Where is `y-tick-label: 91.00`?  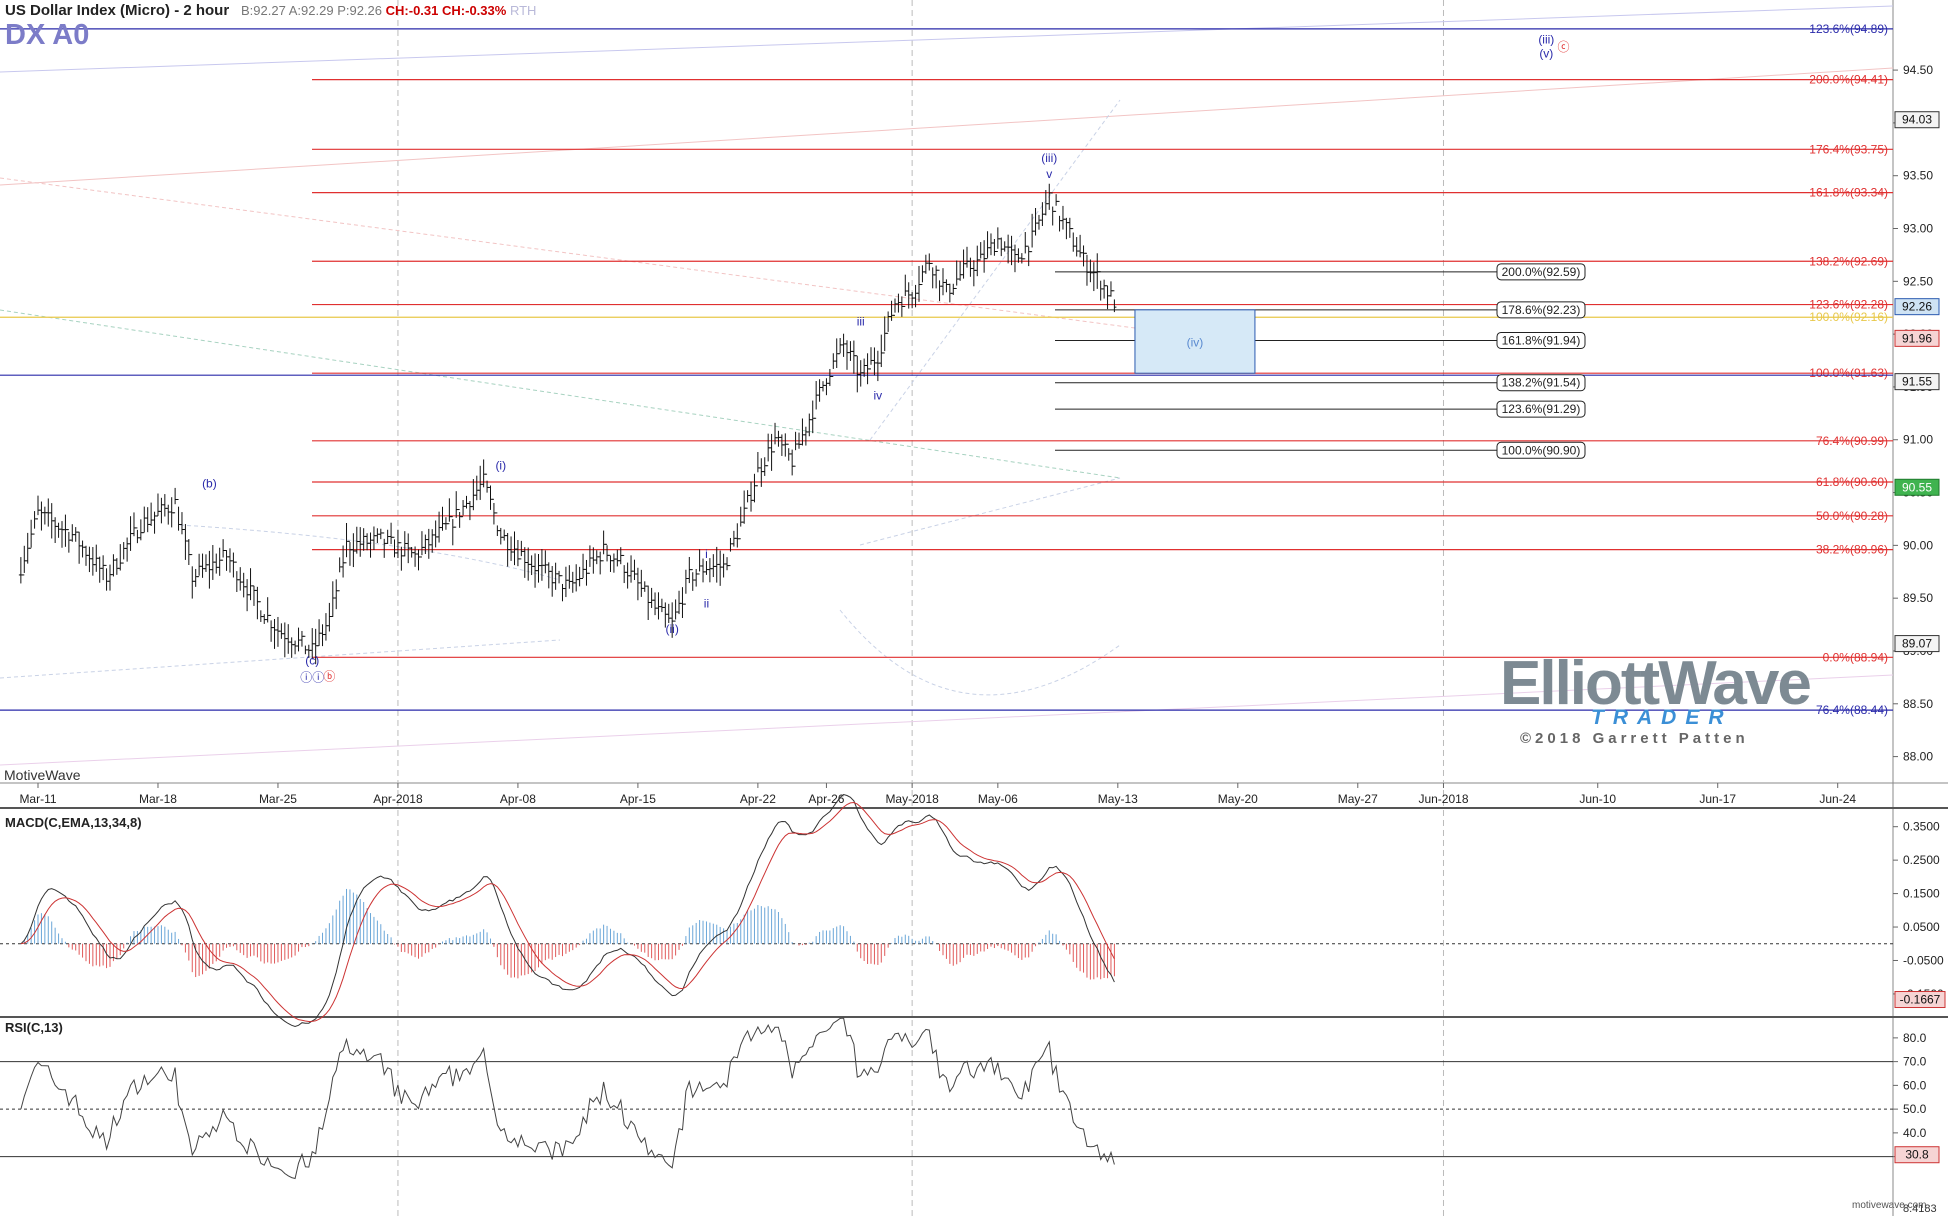 y-tick-label: 91.00 is located at coordinates (1918, 440).